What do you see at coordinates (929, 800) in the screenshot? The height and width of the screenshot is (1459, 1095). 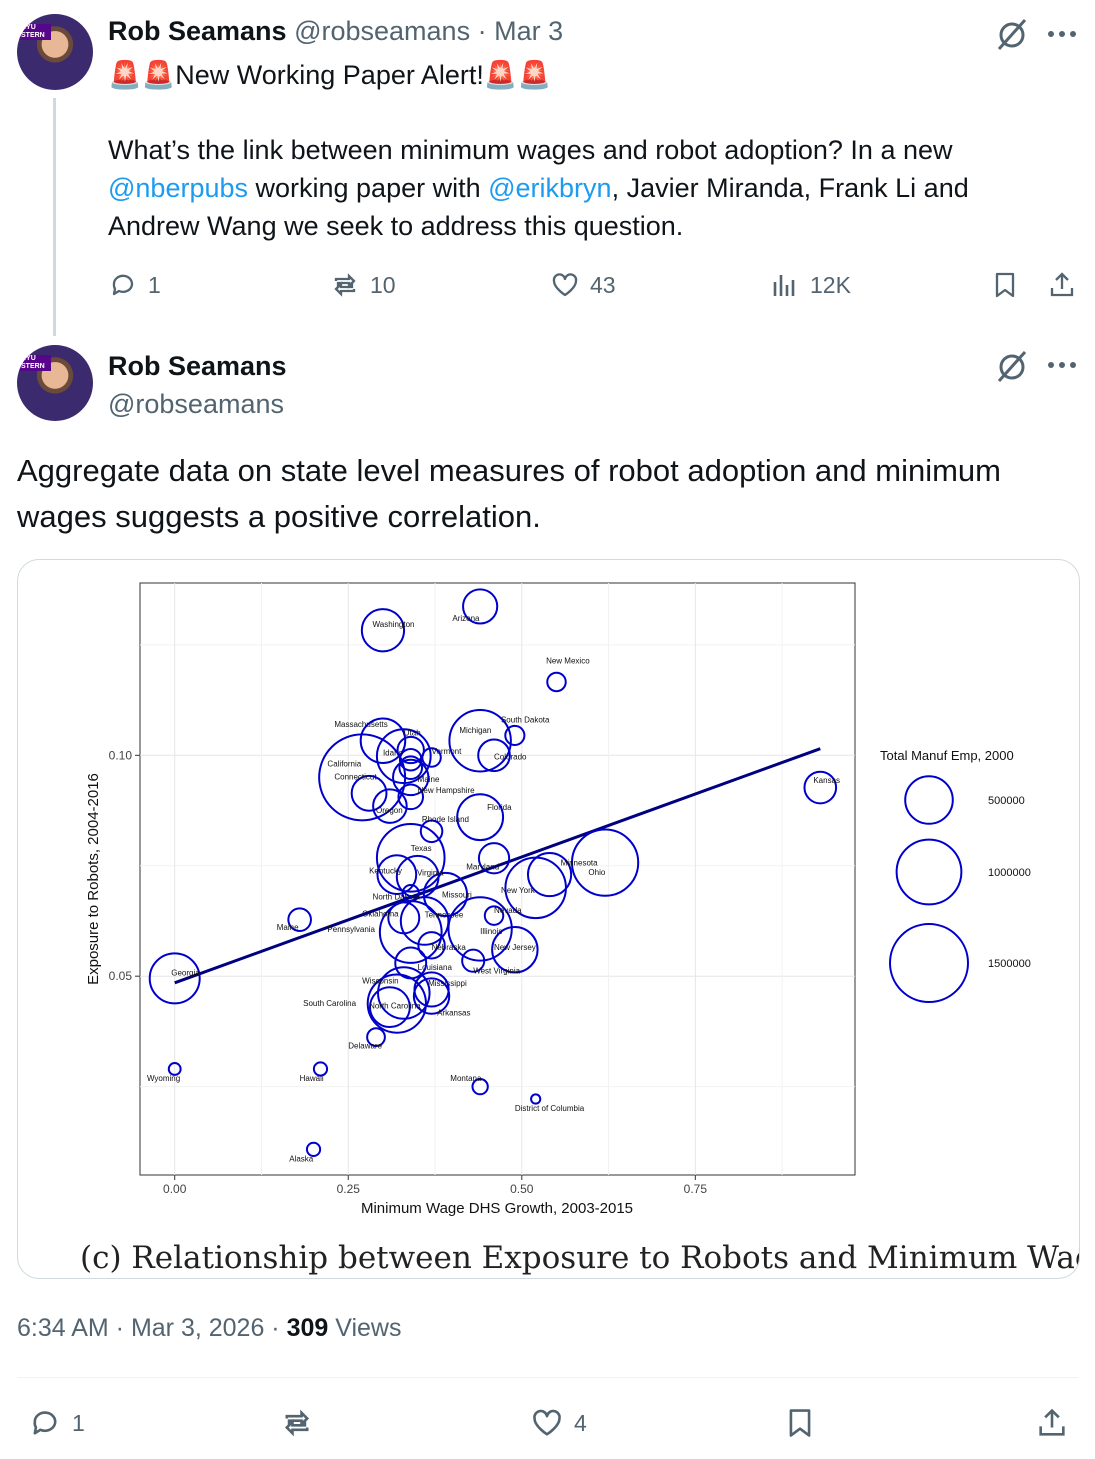 I see `legend-circle` at bounding box center [929, 800].